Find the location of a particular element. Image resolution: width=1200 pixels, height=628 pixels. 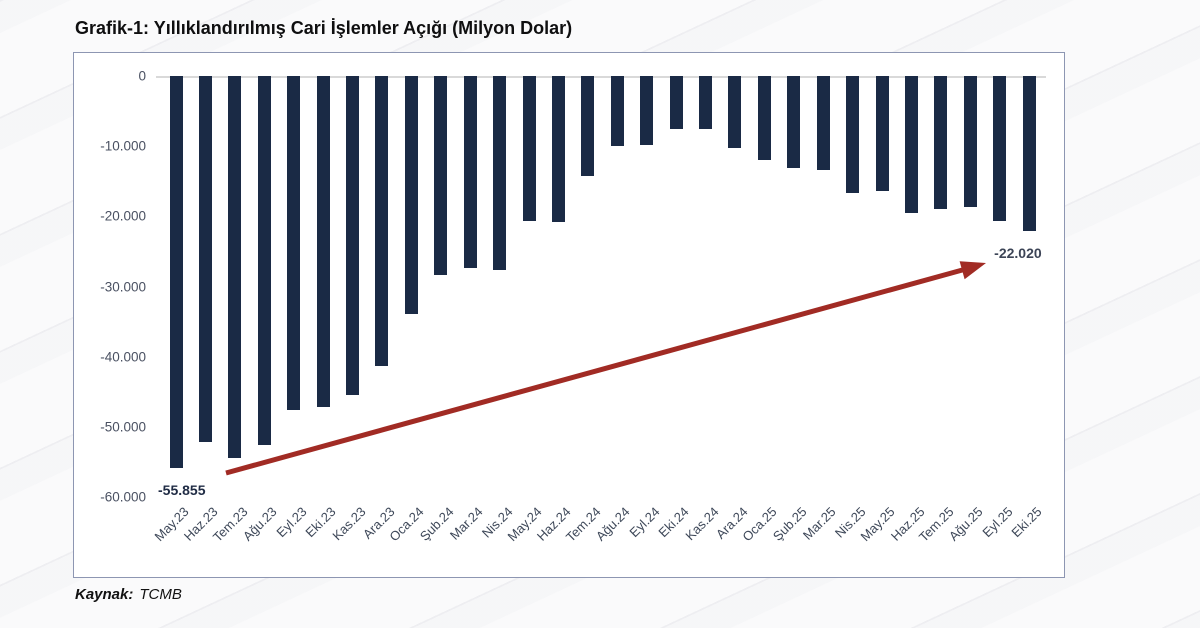

y-axis-tick-label: -20.000 is located at coordinates (123, 216).